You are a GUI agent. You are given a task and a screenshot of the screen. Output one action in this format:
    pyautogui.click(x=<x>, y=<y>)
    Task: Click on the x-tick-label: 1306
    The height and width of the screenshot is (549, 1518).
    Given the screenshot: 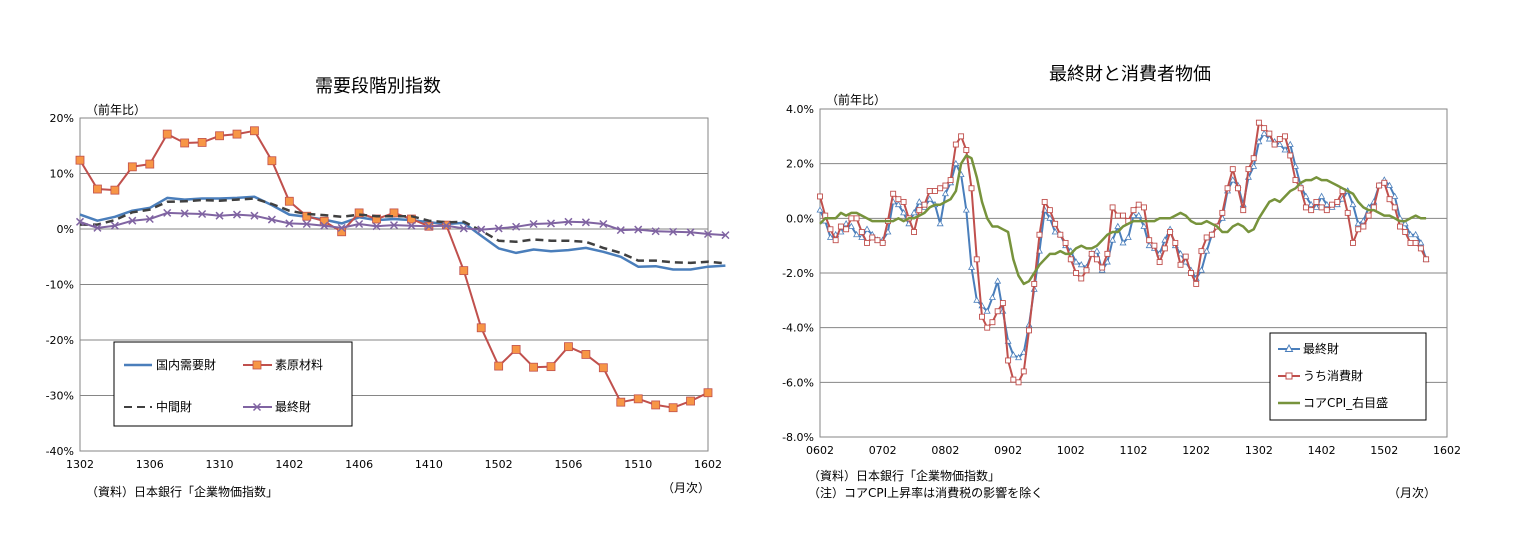 What is the action you would take?
    pyautogui.click(x=150, y=464)
    